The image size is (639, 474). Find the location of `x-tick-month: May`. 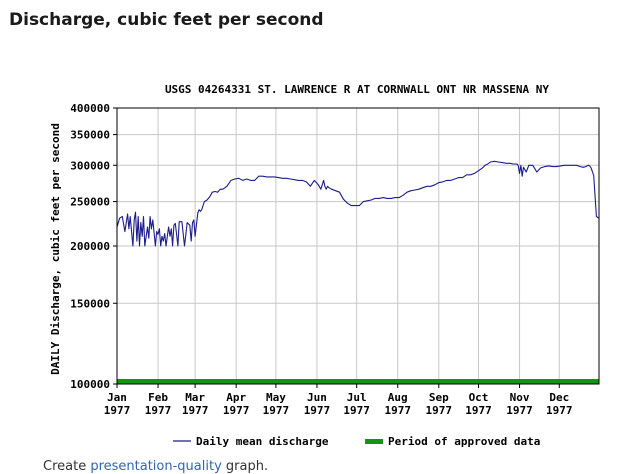

x-tick-month: May is located at coordinates (276, 397).